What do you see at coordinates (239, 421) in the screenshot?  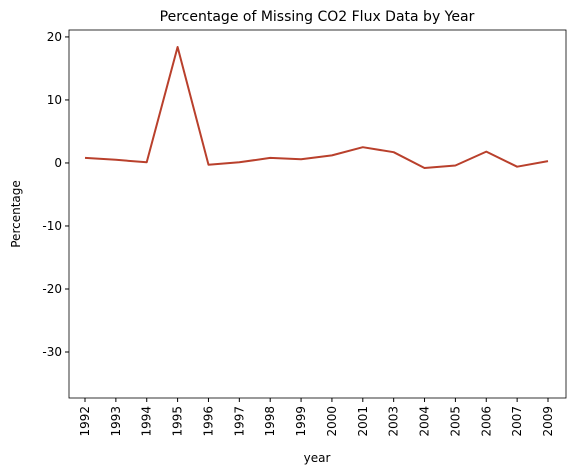 I see `x-tick-label: 1997` at bounding box center [239, 421].